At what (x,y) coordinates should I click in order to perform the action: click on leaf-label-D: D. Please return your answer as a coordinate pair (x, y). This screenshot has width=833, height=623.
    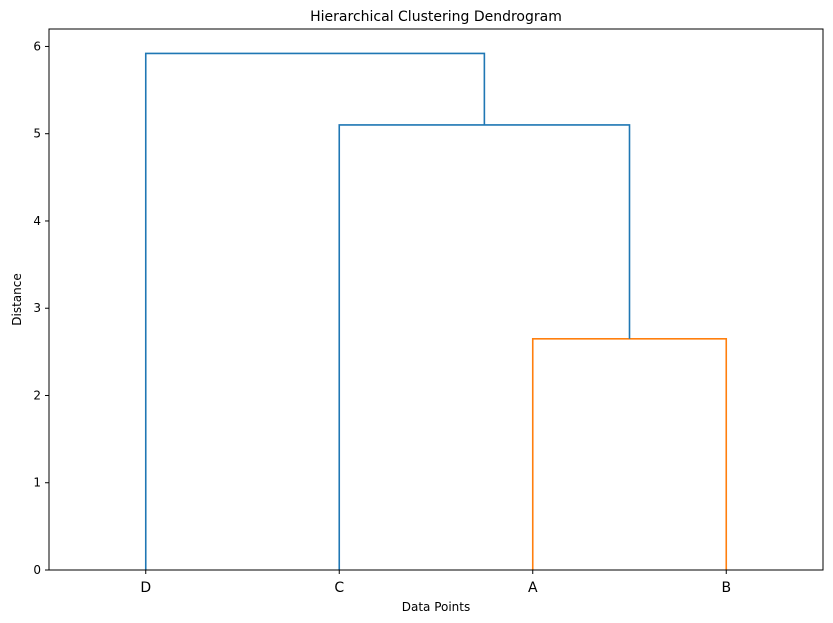
    Looking at the image, I should click on (145, 588).